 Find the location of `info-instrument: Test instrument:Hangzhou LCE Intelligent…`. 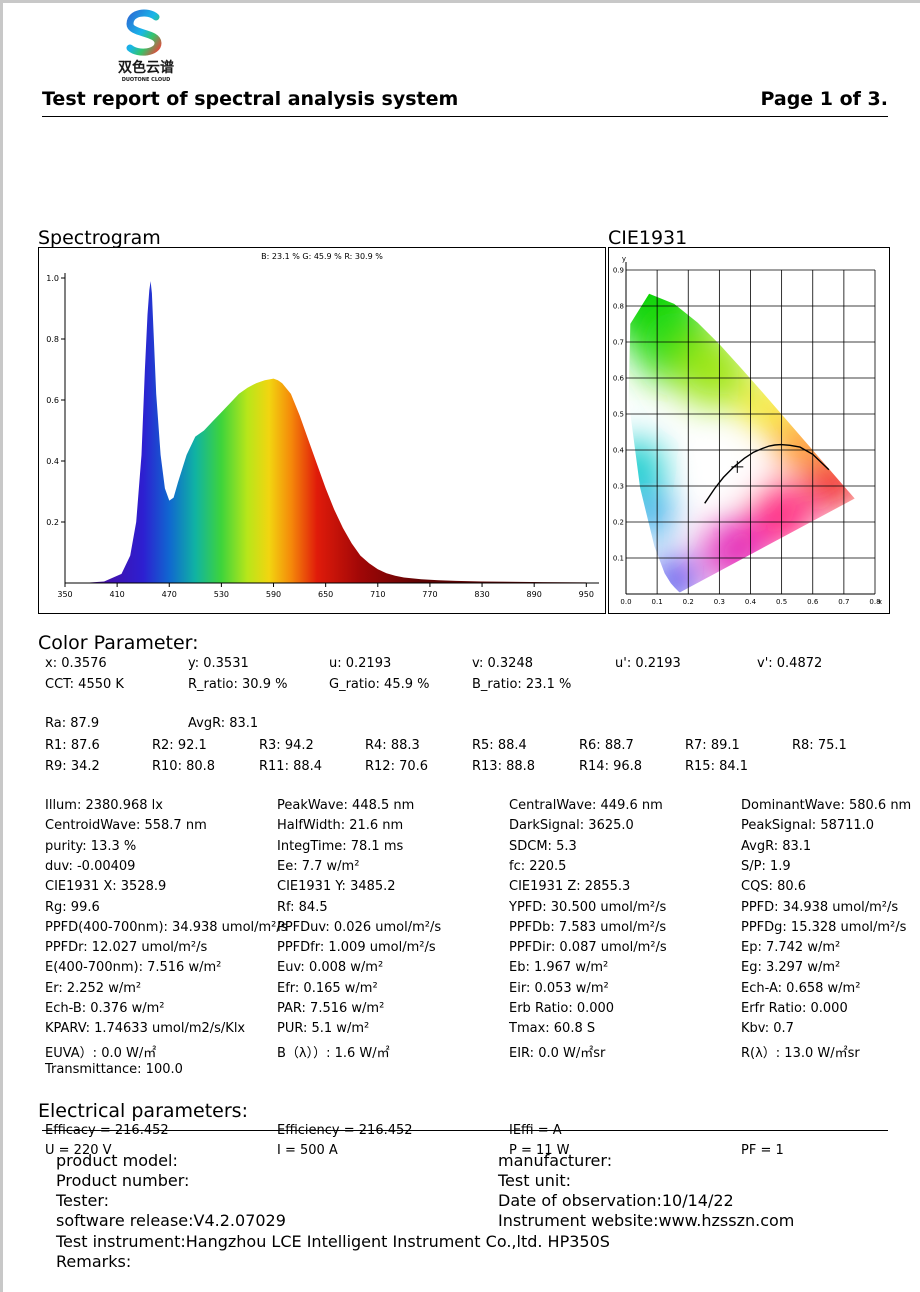

info-instrument: Test instrument:Hangzhou LCE Intelligent… is located at coordinates (333, 1241).